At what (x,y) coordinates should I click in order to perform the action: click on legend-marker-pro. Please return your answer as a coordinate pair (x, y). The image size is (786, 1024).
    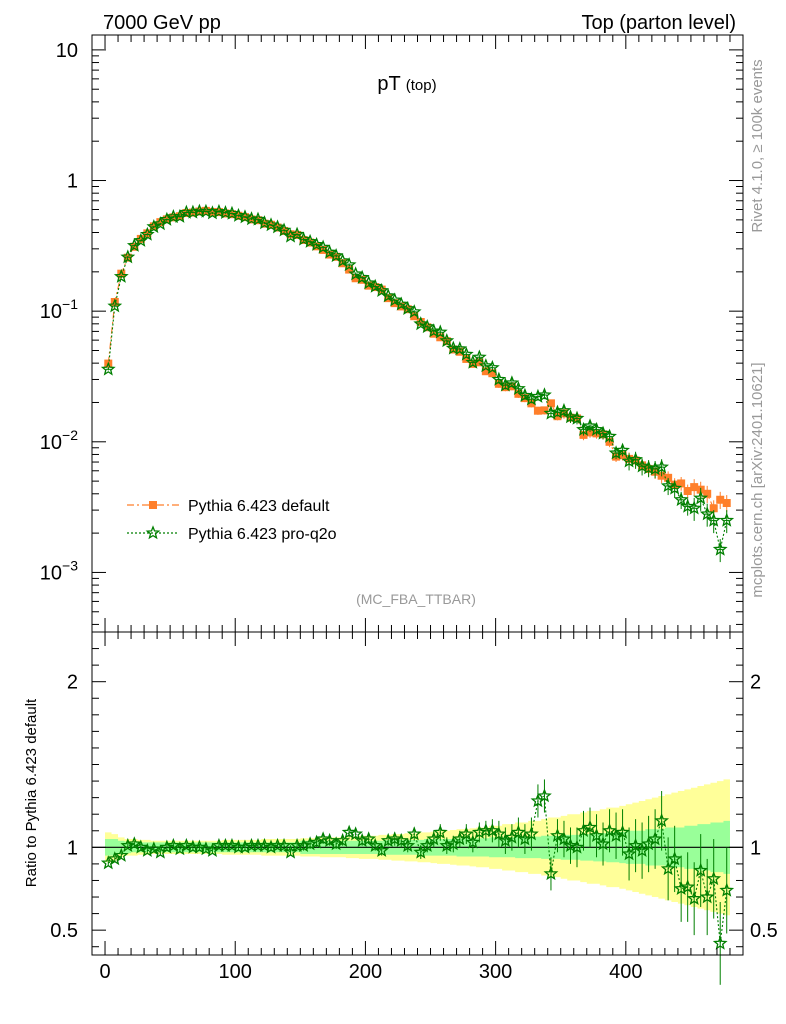
    Looking at the image, I should click on (153, 532).